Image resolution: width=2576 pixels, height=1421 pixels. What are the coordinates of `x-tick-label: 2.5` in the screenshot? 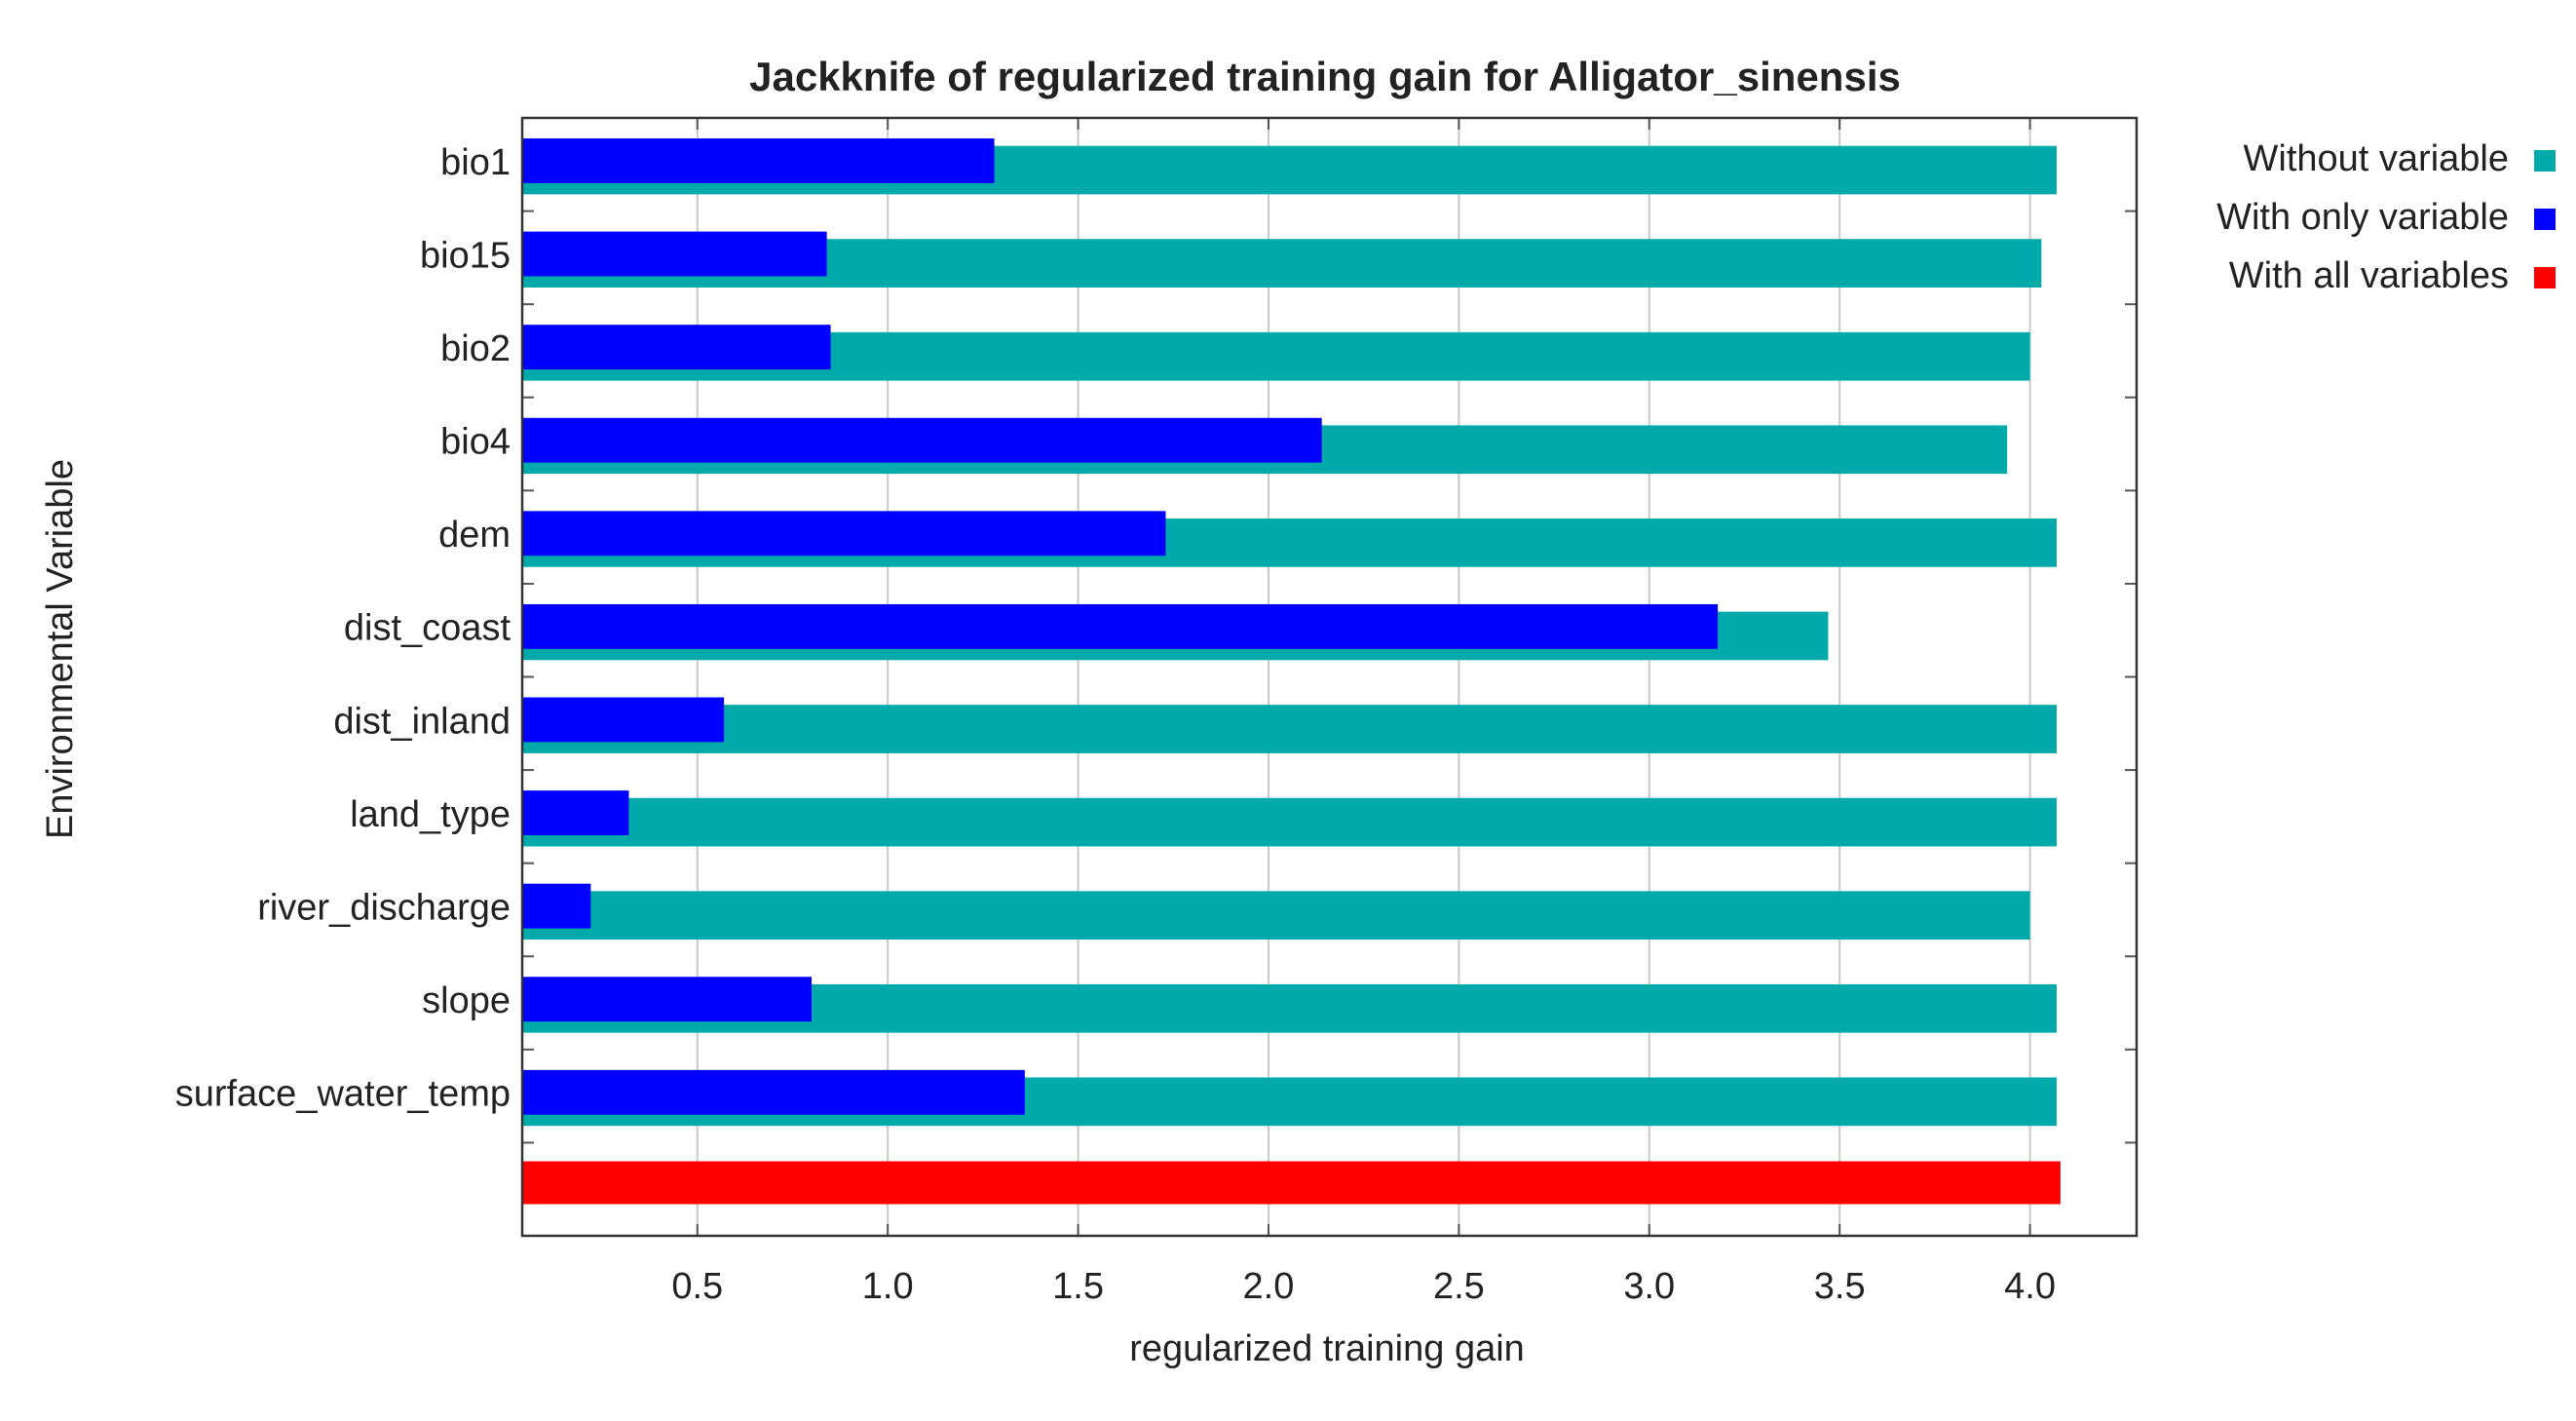 It's located at (1459, 1286).